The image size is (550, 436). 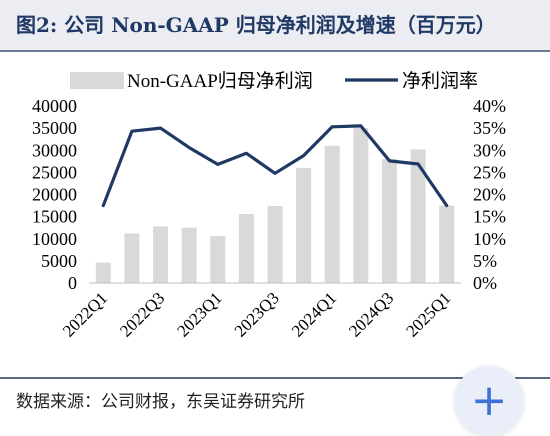 I want to click on plus-icon: +, so click(x=489, y=400).